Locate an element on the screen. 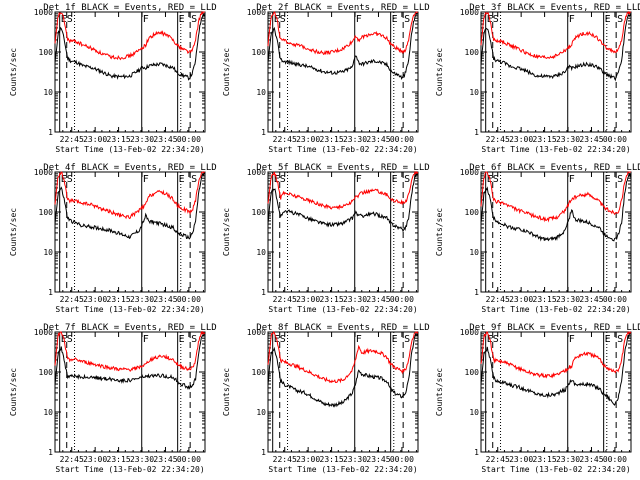  panel-title: Det 2f BLACK = Events, RED = LLD is located at coordinates (342, 8).